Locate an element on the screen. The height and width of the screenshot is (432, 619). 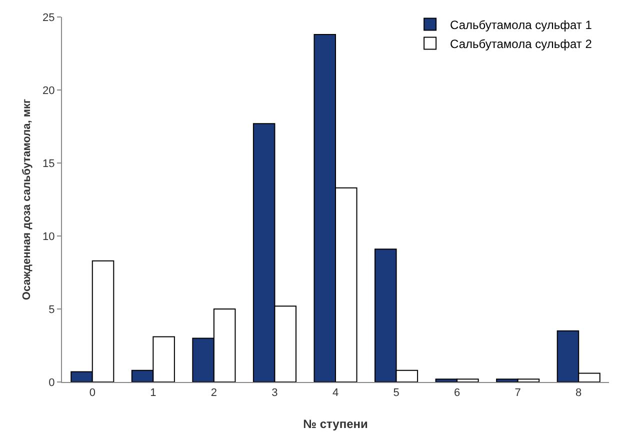
y-tick-label: 5 is located at coordinates (51, 310).